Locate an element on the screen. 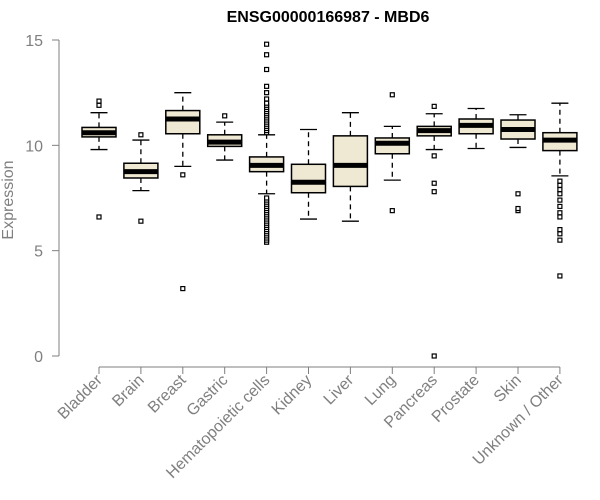  box-lung is located at coordinates (392, 153).